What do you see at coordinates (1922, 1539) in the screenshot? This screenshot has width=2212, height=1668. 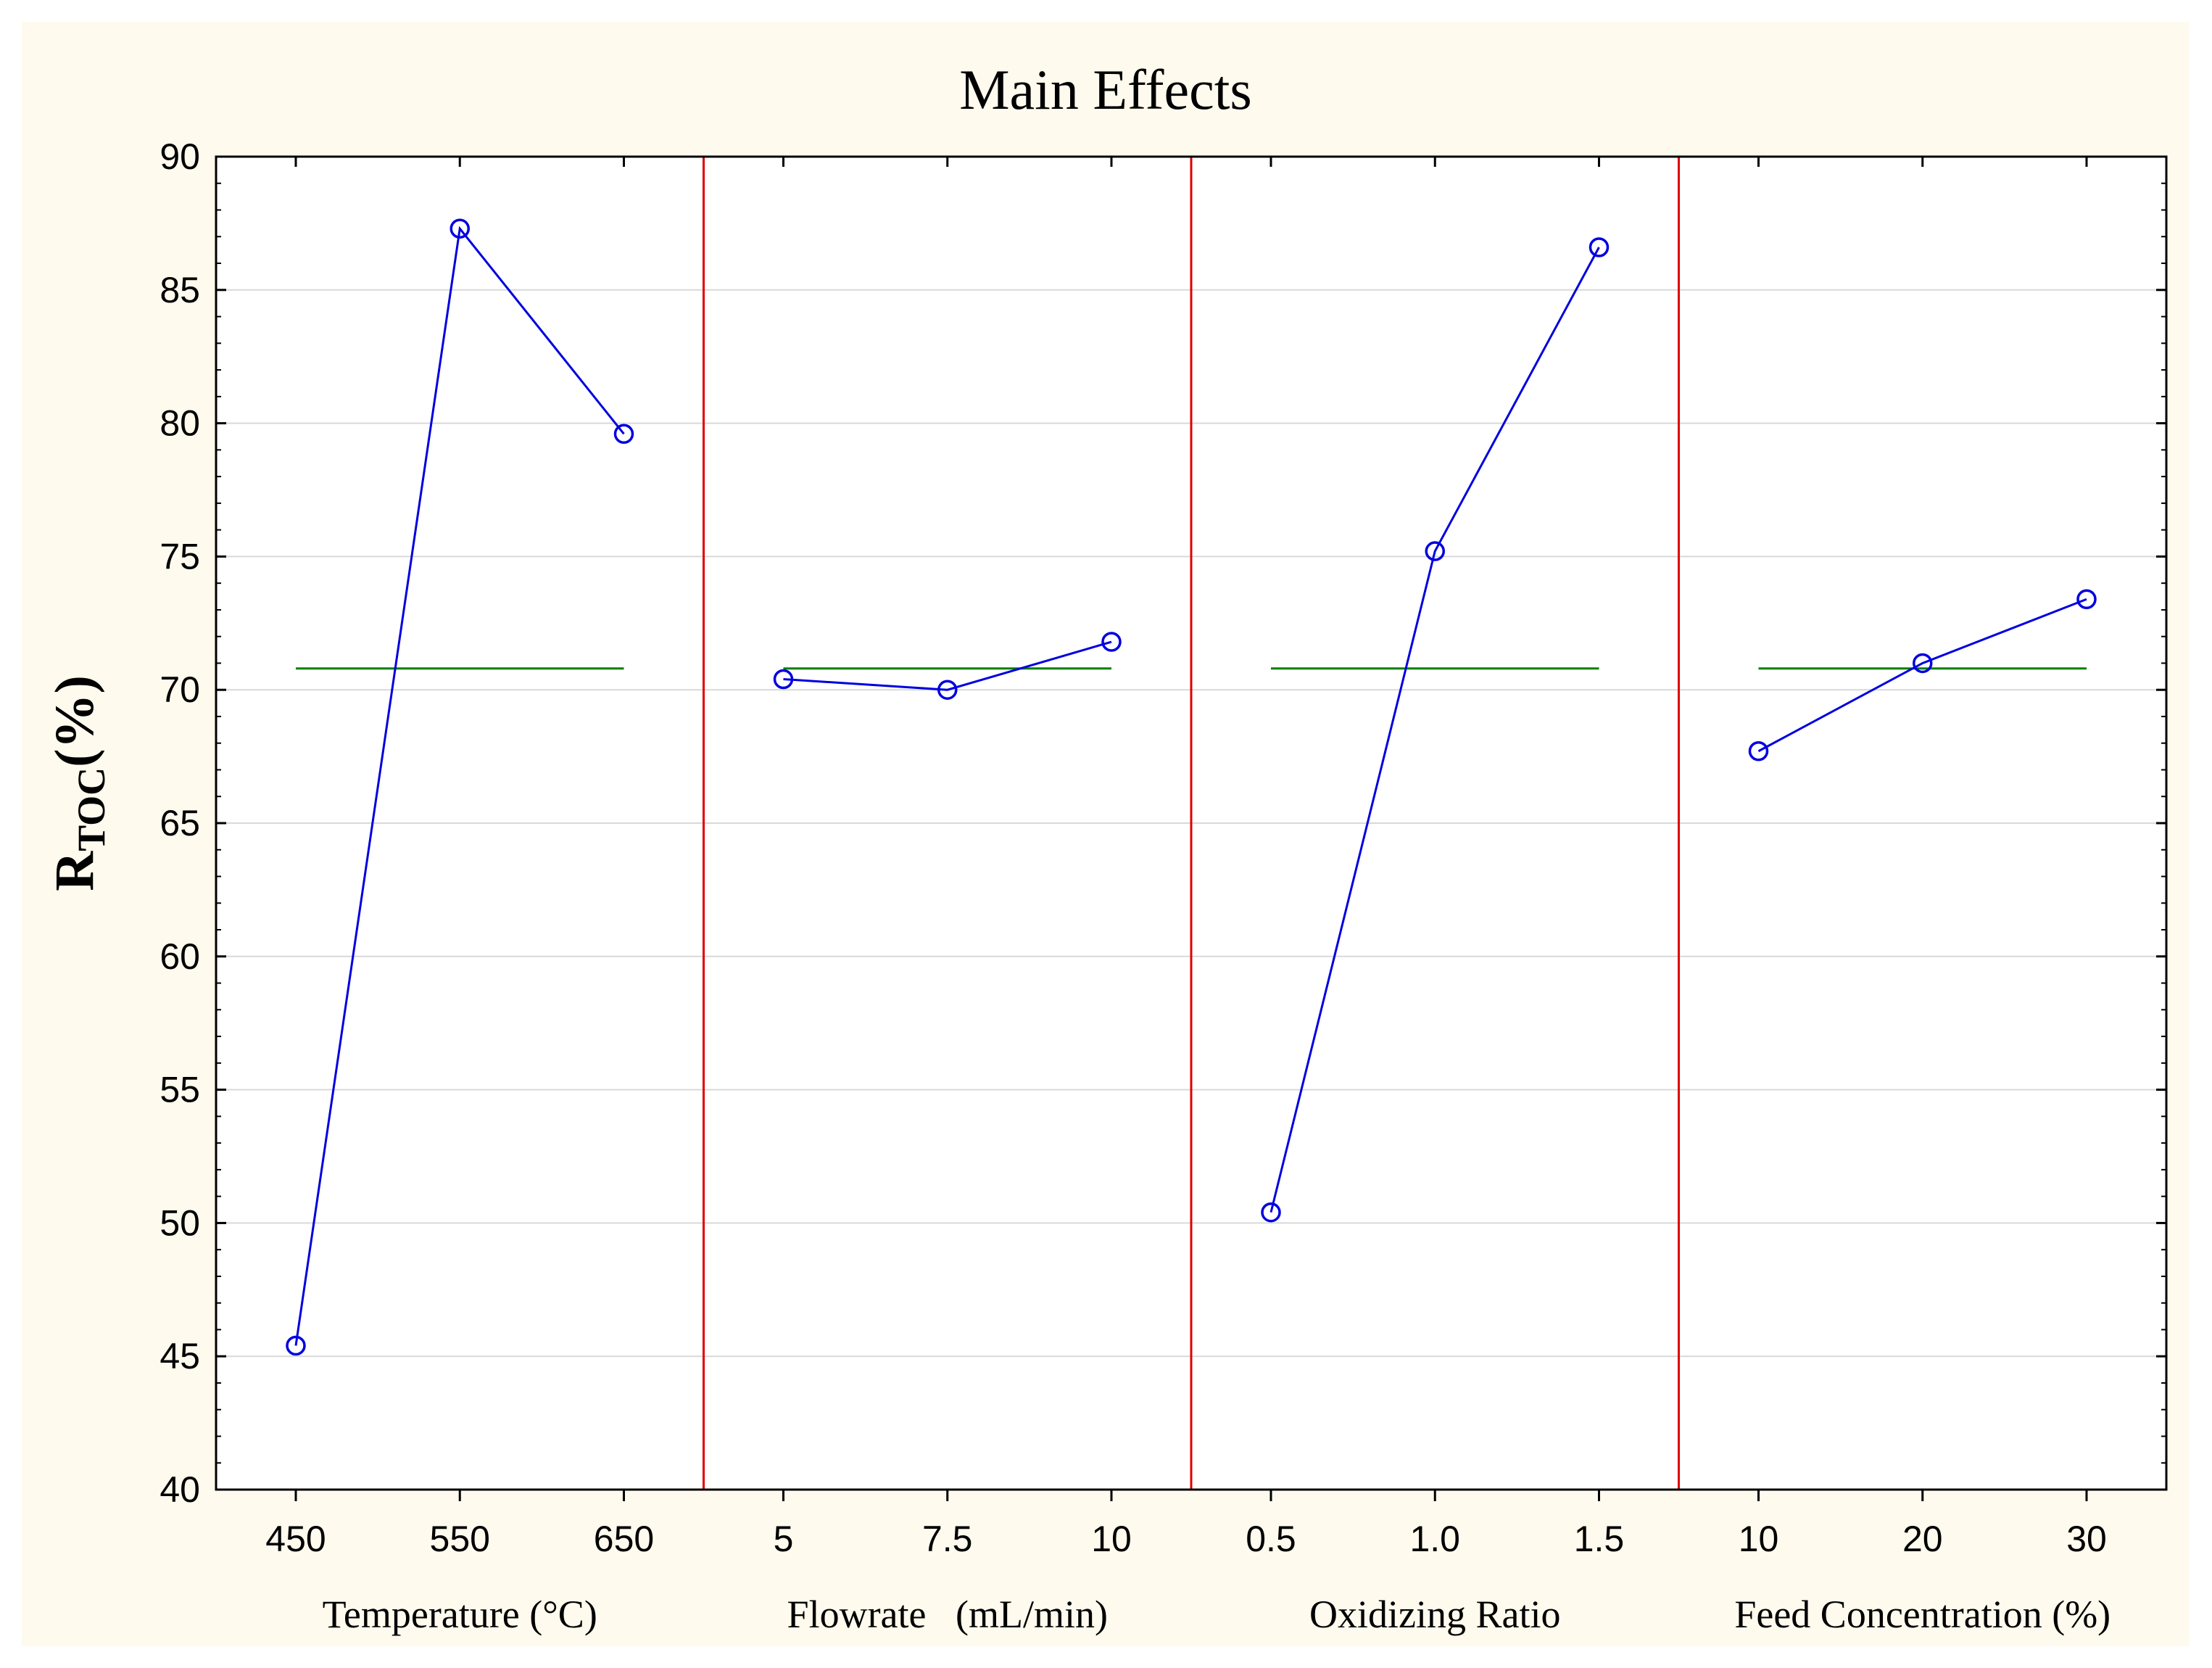 I see `x-tick-label: 20` at bounding box center [1922, 1539].